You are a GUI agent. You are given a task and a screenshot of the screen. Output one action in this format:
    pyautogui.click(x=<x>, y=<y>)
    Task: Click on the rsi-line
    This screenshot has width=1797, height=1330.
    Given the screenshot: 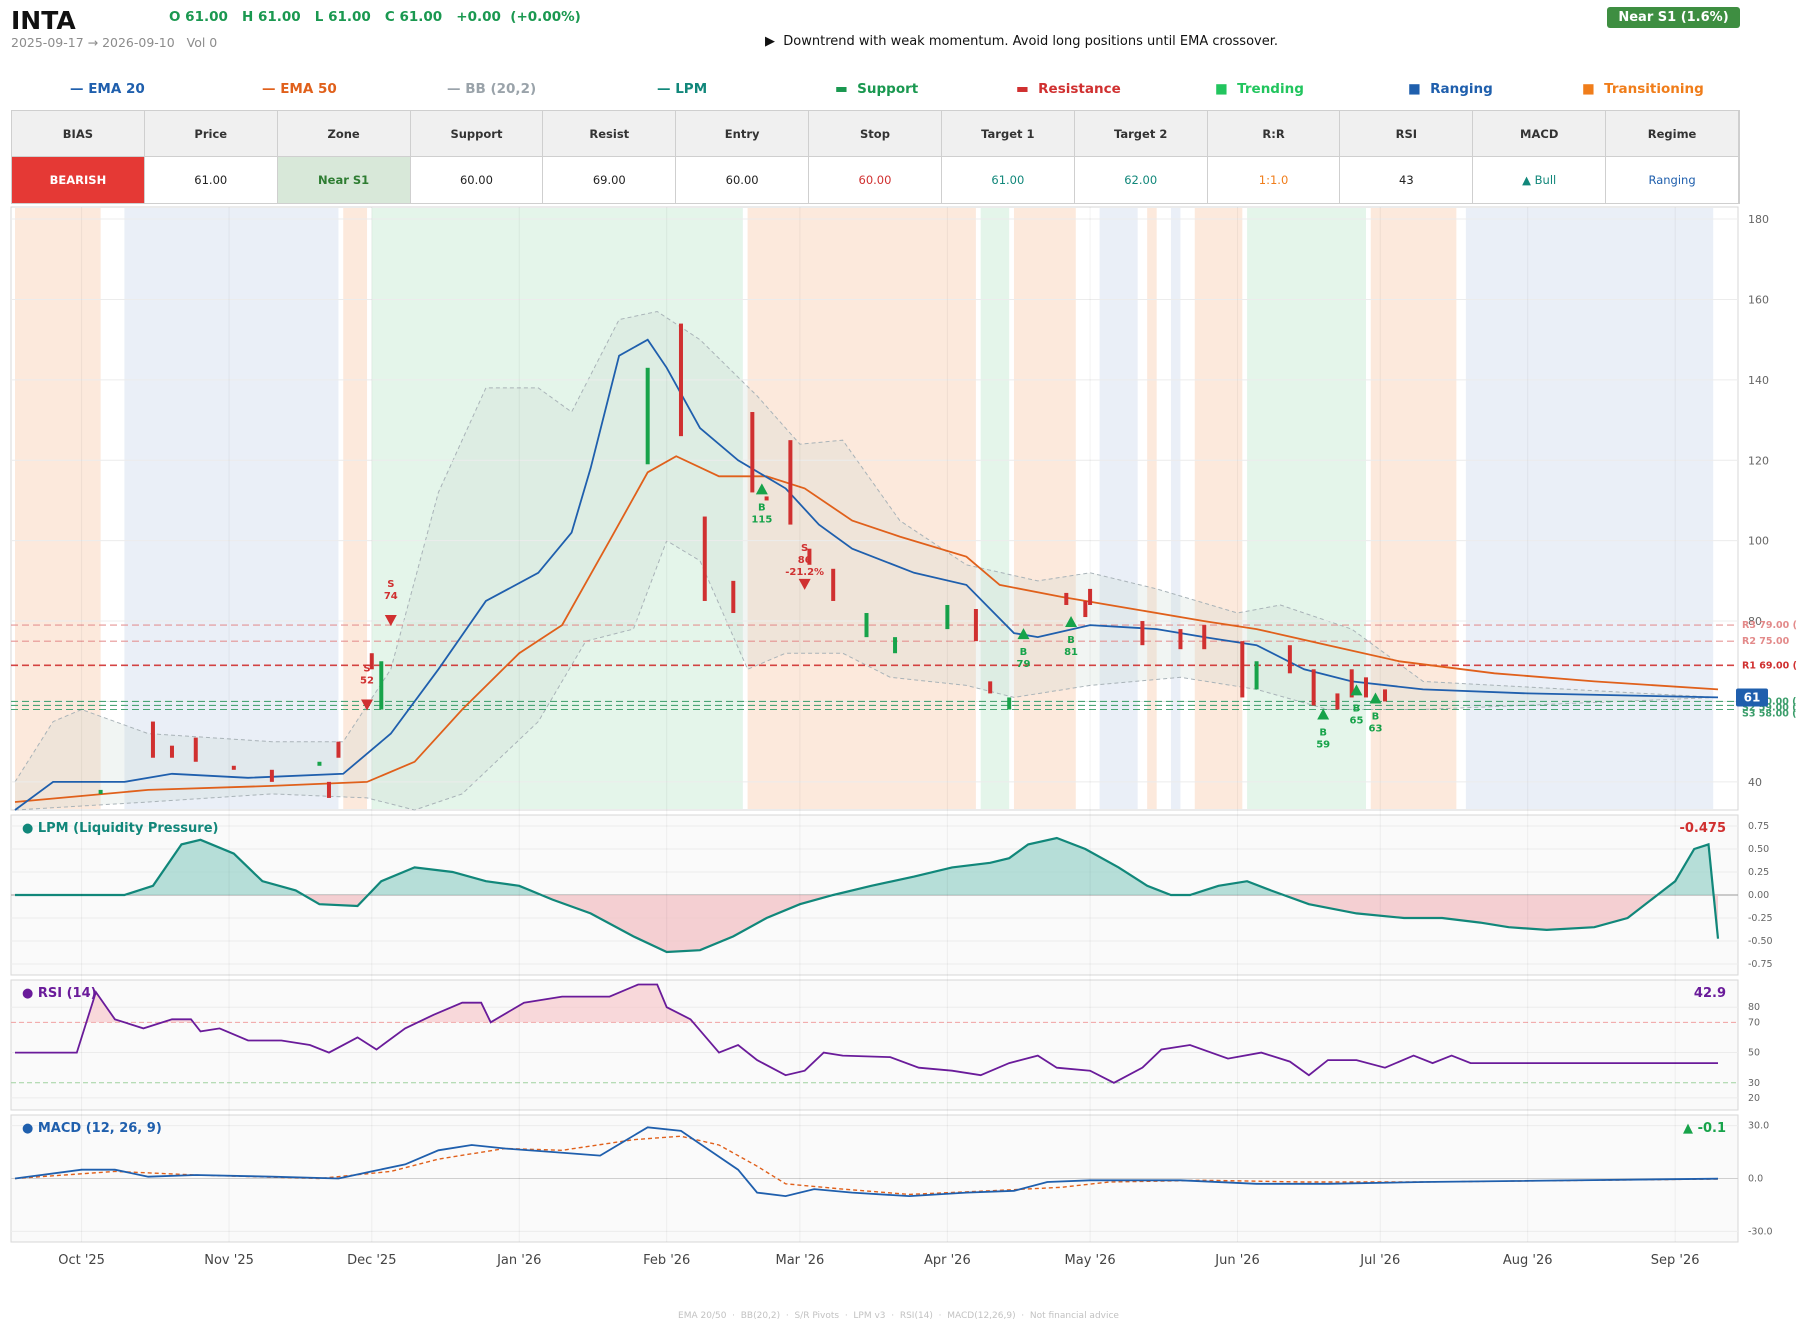 What is the action you would take?
    pyautogui.click(x=866, y=1033)
    